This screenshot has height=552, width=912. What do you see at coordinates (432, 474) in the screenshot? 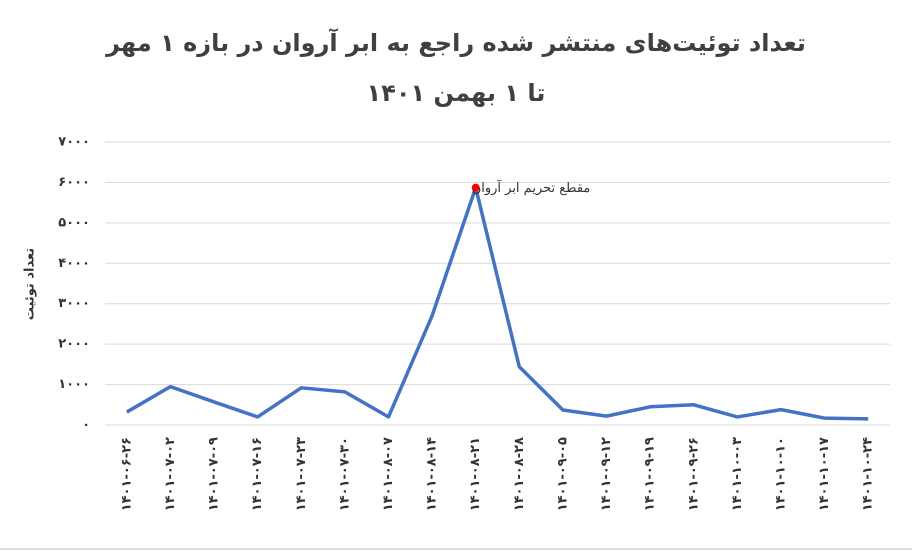
I see `x-tick-label: ۱۴۰۱-۰۸-۱۴` at bounding box center [432, 474].